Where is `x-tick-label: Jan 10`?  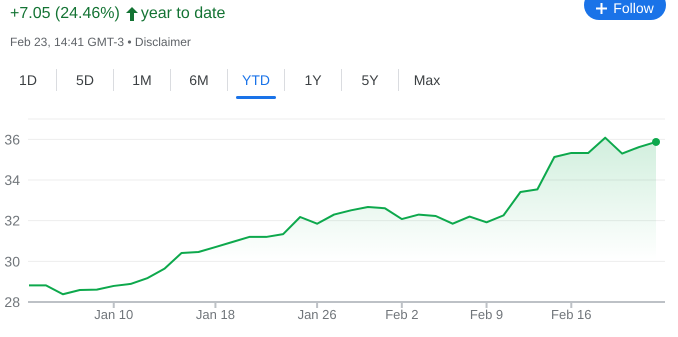
x-tick-label: Jan 10 is located at coordinates (114, 314).